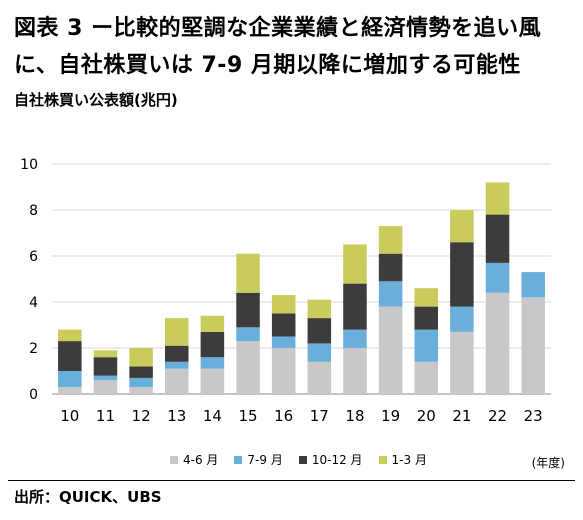  What do you see at coordinates (337, 460) in the screenshot?
I see `legend-label-10-12: 10-12 月` at bounding box center [337, 460].